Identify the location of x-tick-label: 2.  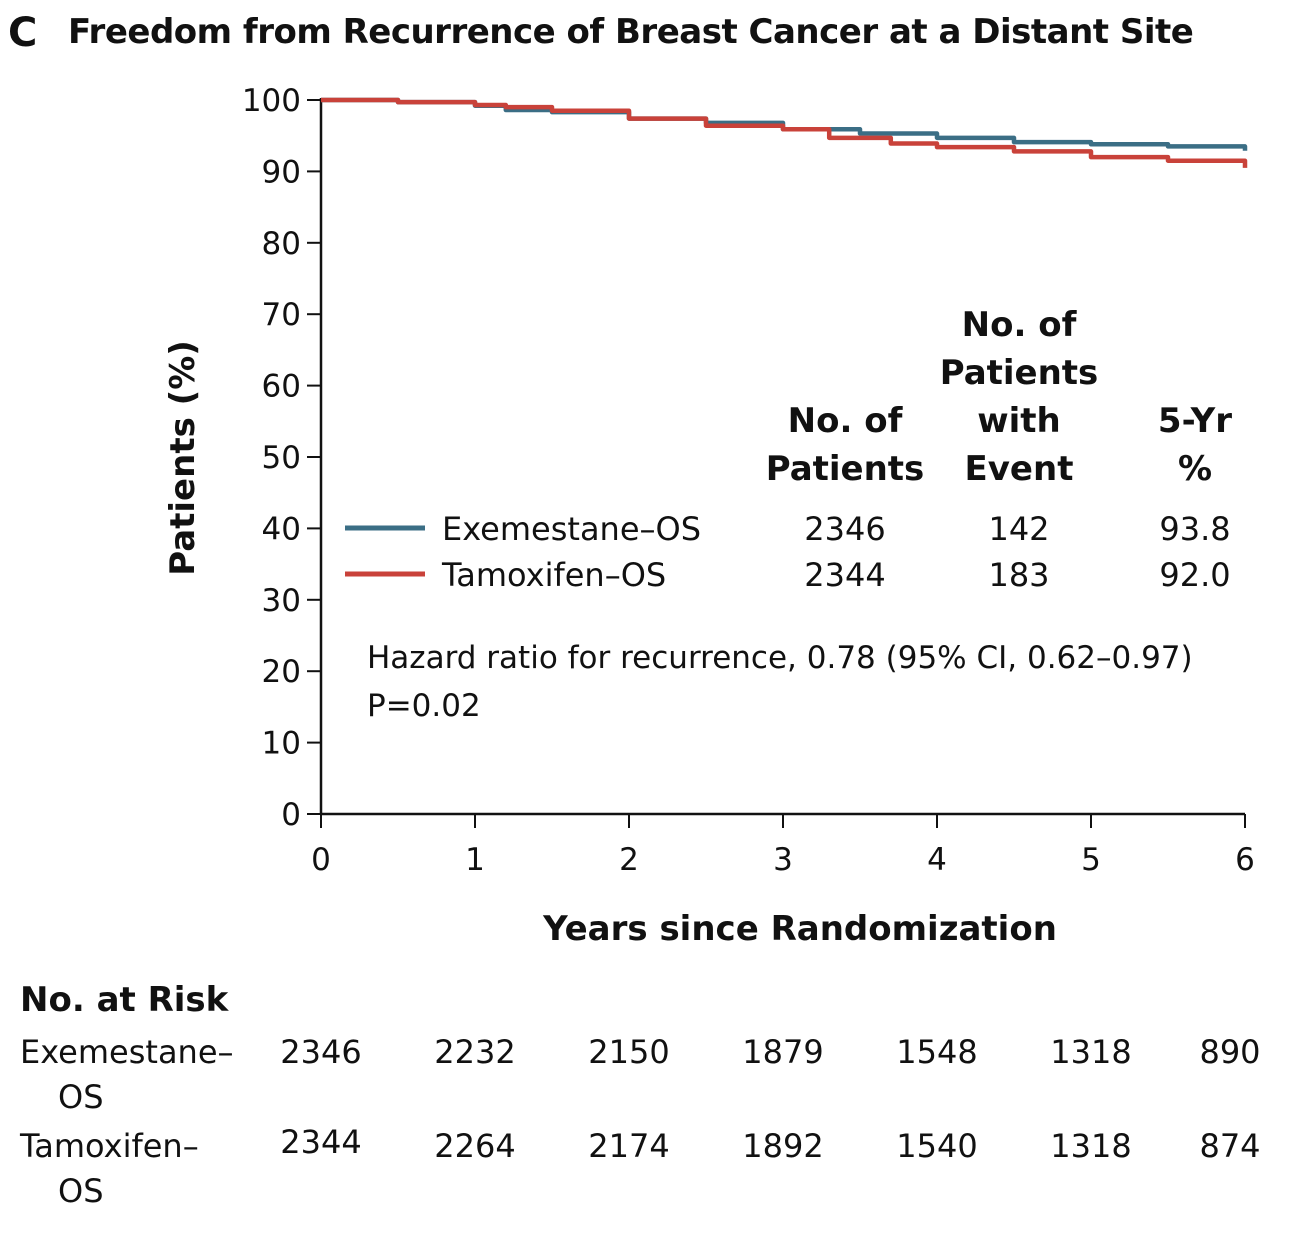
(629, 860).